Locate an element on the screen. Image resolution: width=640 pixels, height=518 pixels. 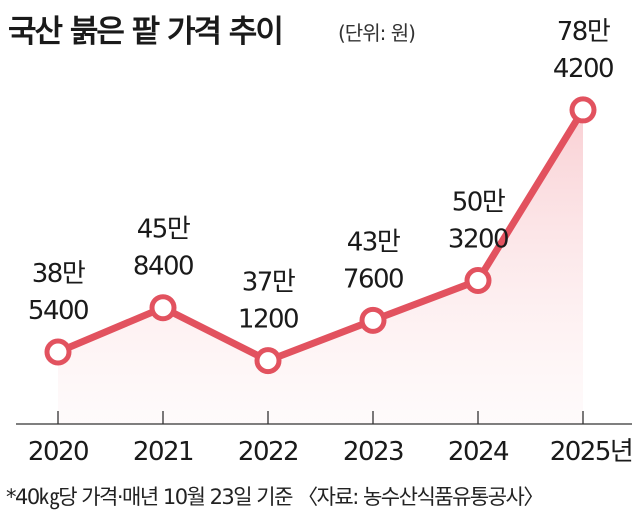
data-label: 78만 is located at coordinates (583, 32).